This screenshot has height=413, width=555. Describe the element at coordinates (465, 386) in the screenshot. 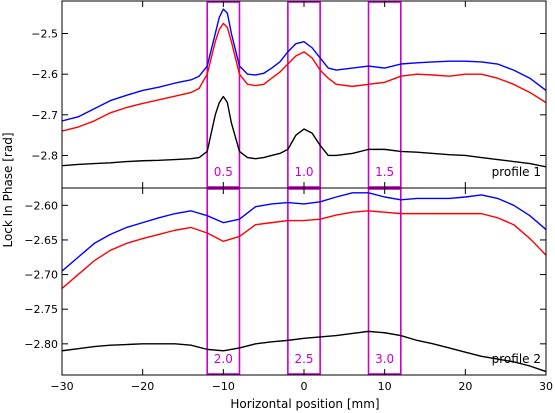

I see `x-tick-label: 20` at that location.